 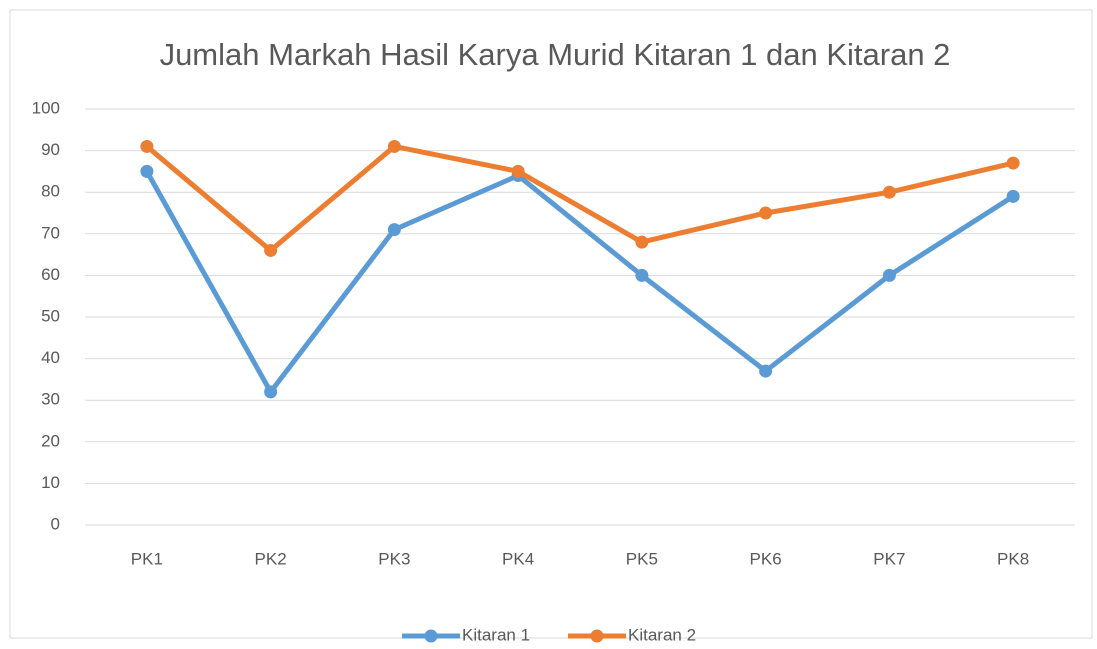 I want to click on x-tick-label: PK6, so click(x=766, y=558).